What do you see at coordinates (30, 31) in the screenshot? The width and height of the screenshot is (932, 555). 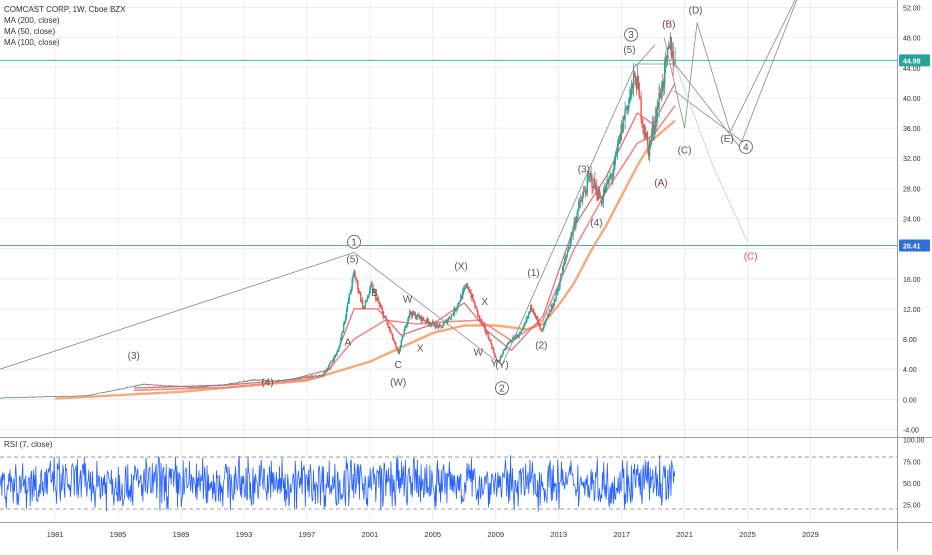 I see `ma50-legend: MA (50, close)` at bounding box center [30, 31].